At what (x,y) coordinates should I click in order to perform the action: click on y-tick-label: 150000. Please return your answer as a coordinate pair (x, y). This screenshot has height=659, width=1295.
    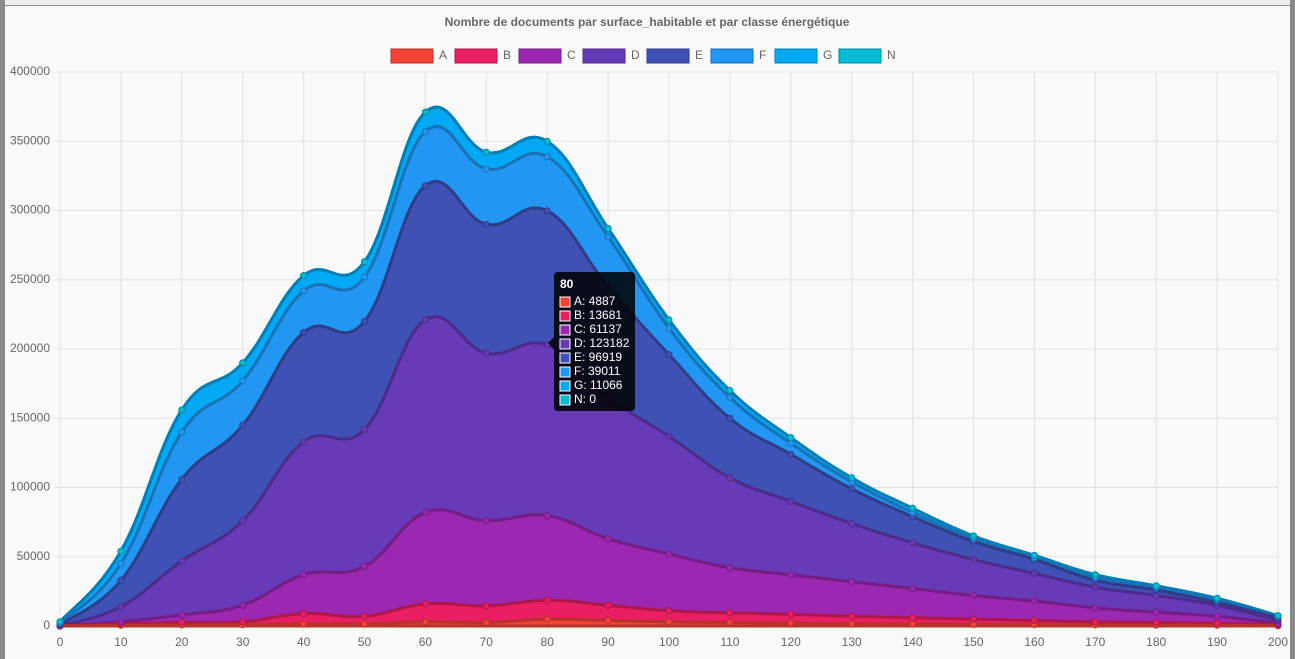
    Looking at the image, I should click on (30, 417).